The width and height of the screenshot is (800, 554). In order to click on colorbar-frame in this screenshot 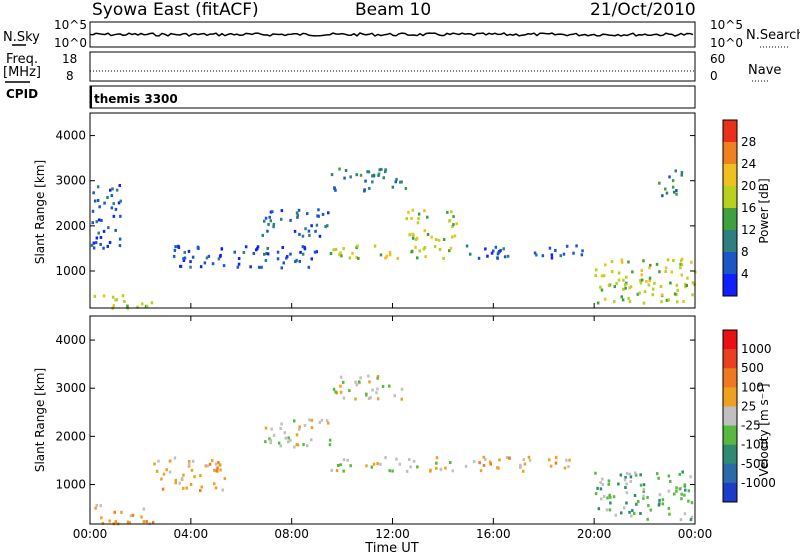, I will do `click(730, 416)`.